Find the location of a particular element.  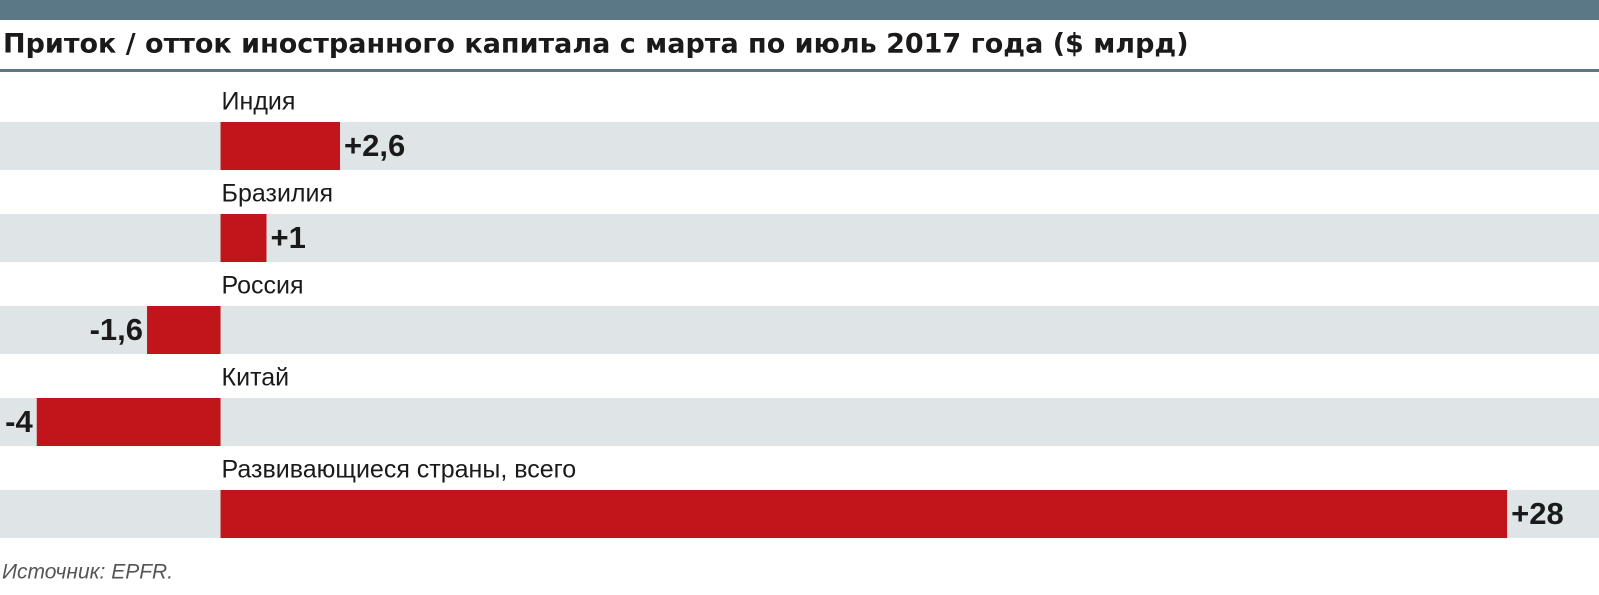

category-label: Китай is located at coordinates (256, 378).